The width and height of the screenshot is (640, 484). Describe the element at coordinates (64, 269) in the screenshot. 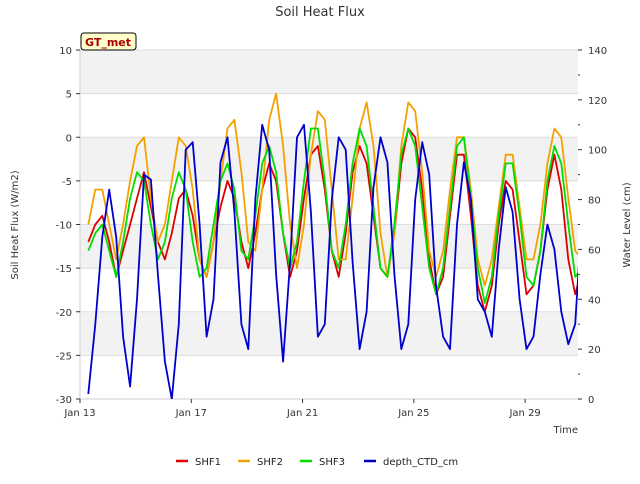

I see `left-tick-label: -15` at that location.